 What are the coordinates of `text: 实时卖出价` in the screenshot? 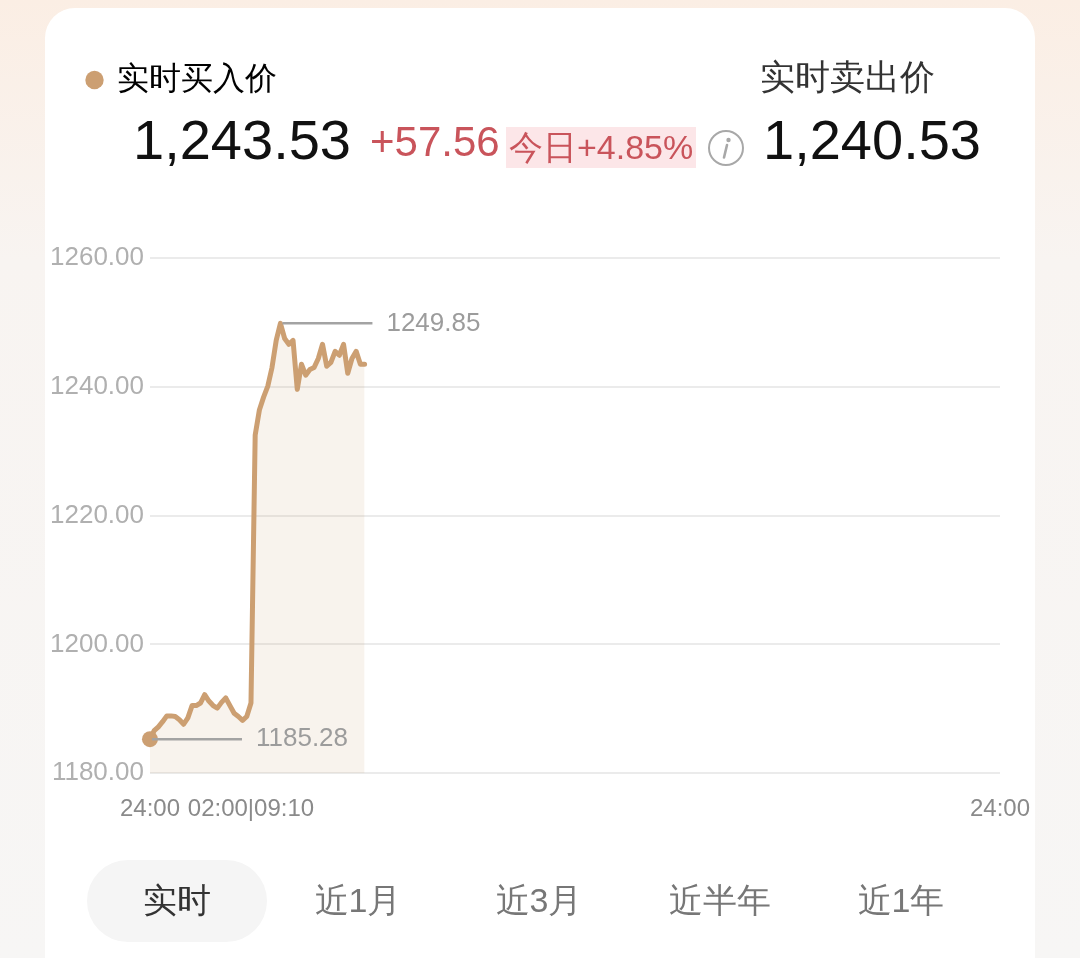 It's located at (847, 77).